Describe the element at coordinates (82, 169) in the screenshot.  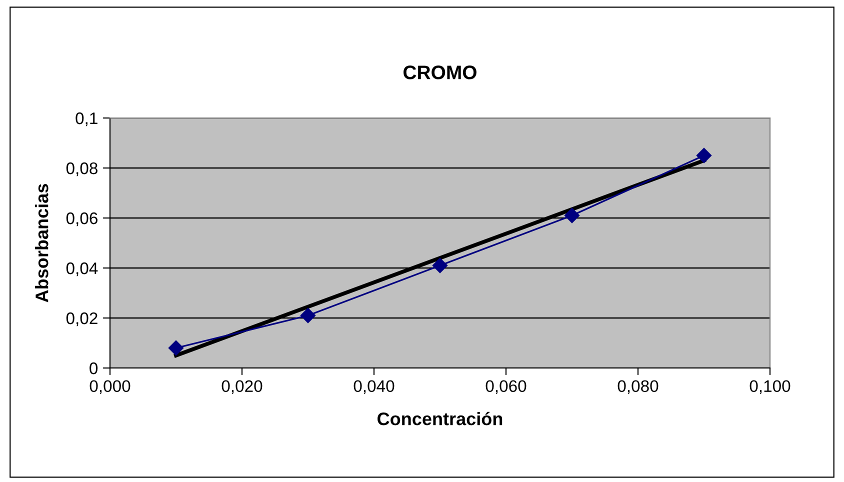
I see `y-tick-label: 0,08` at that location.